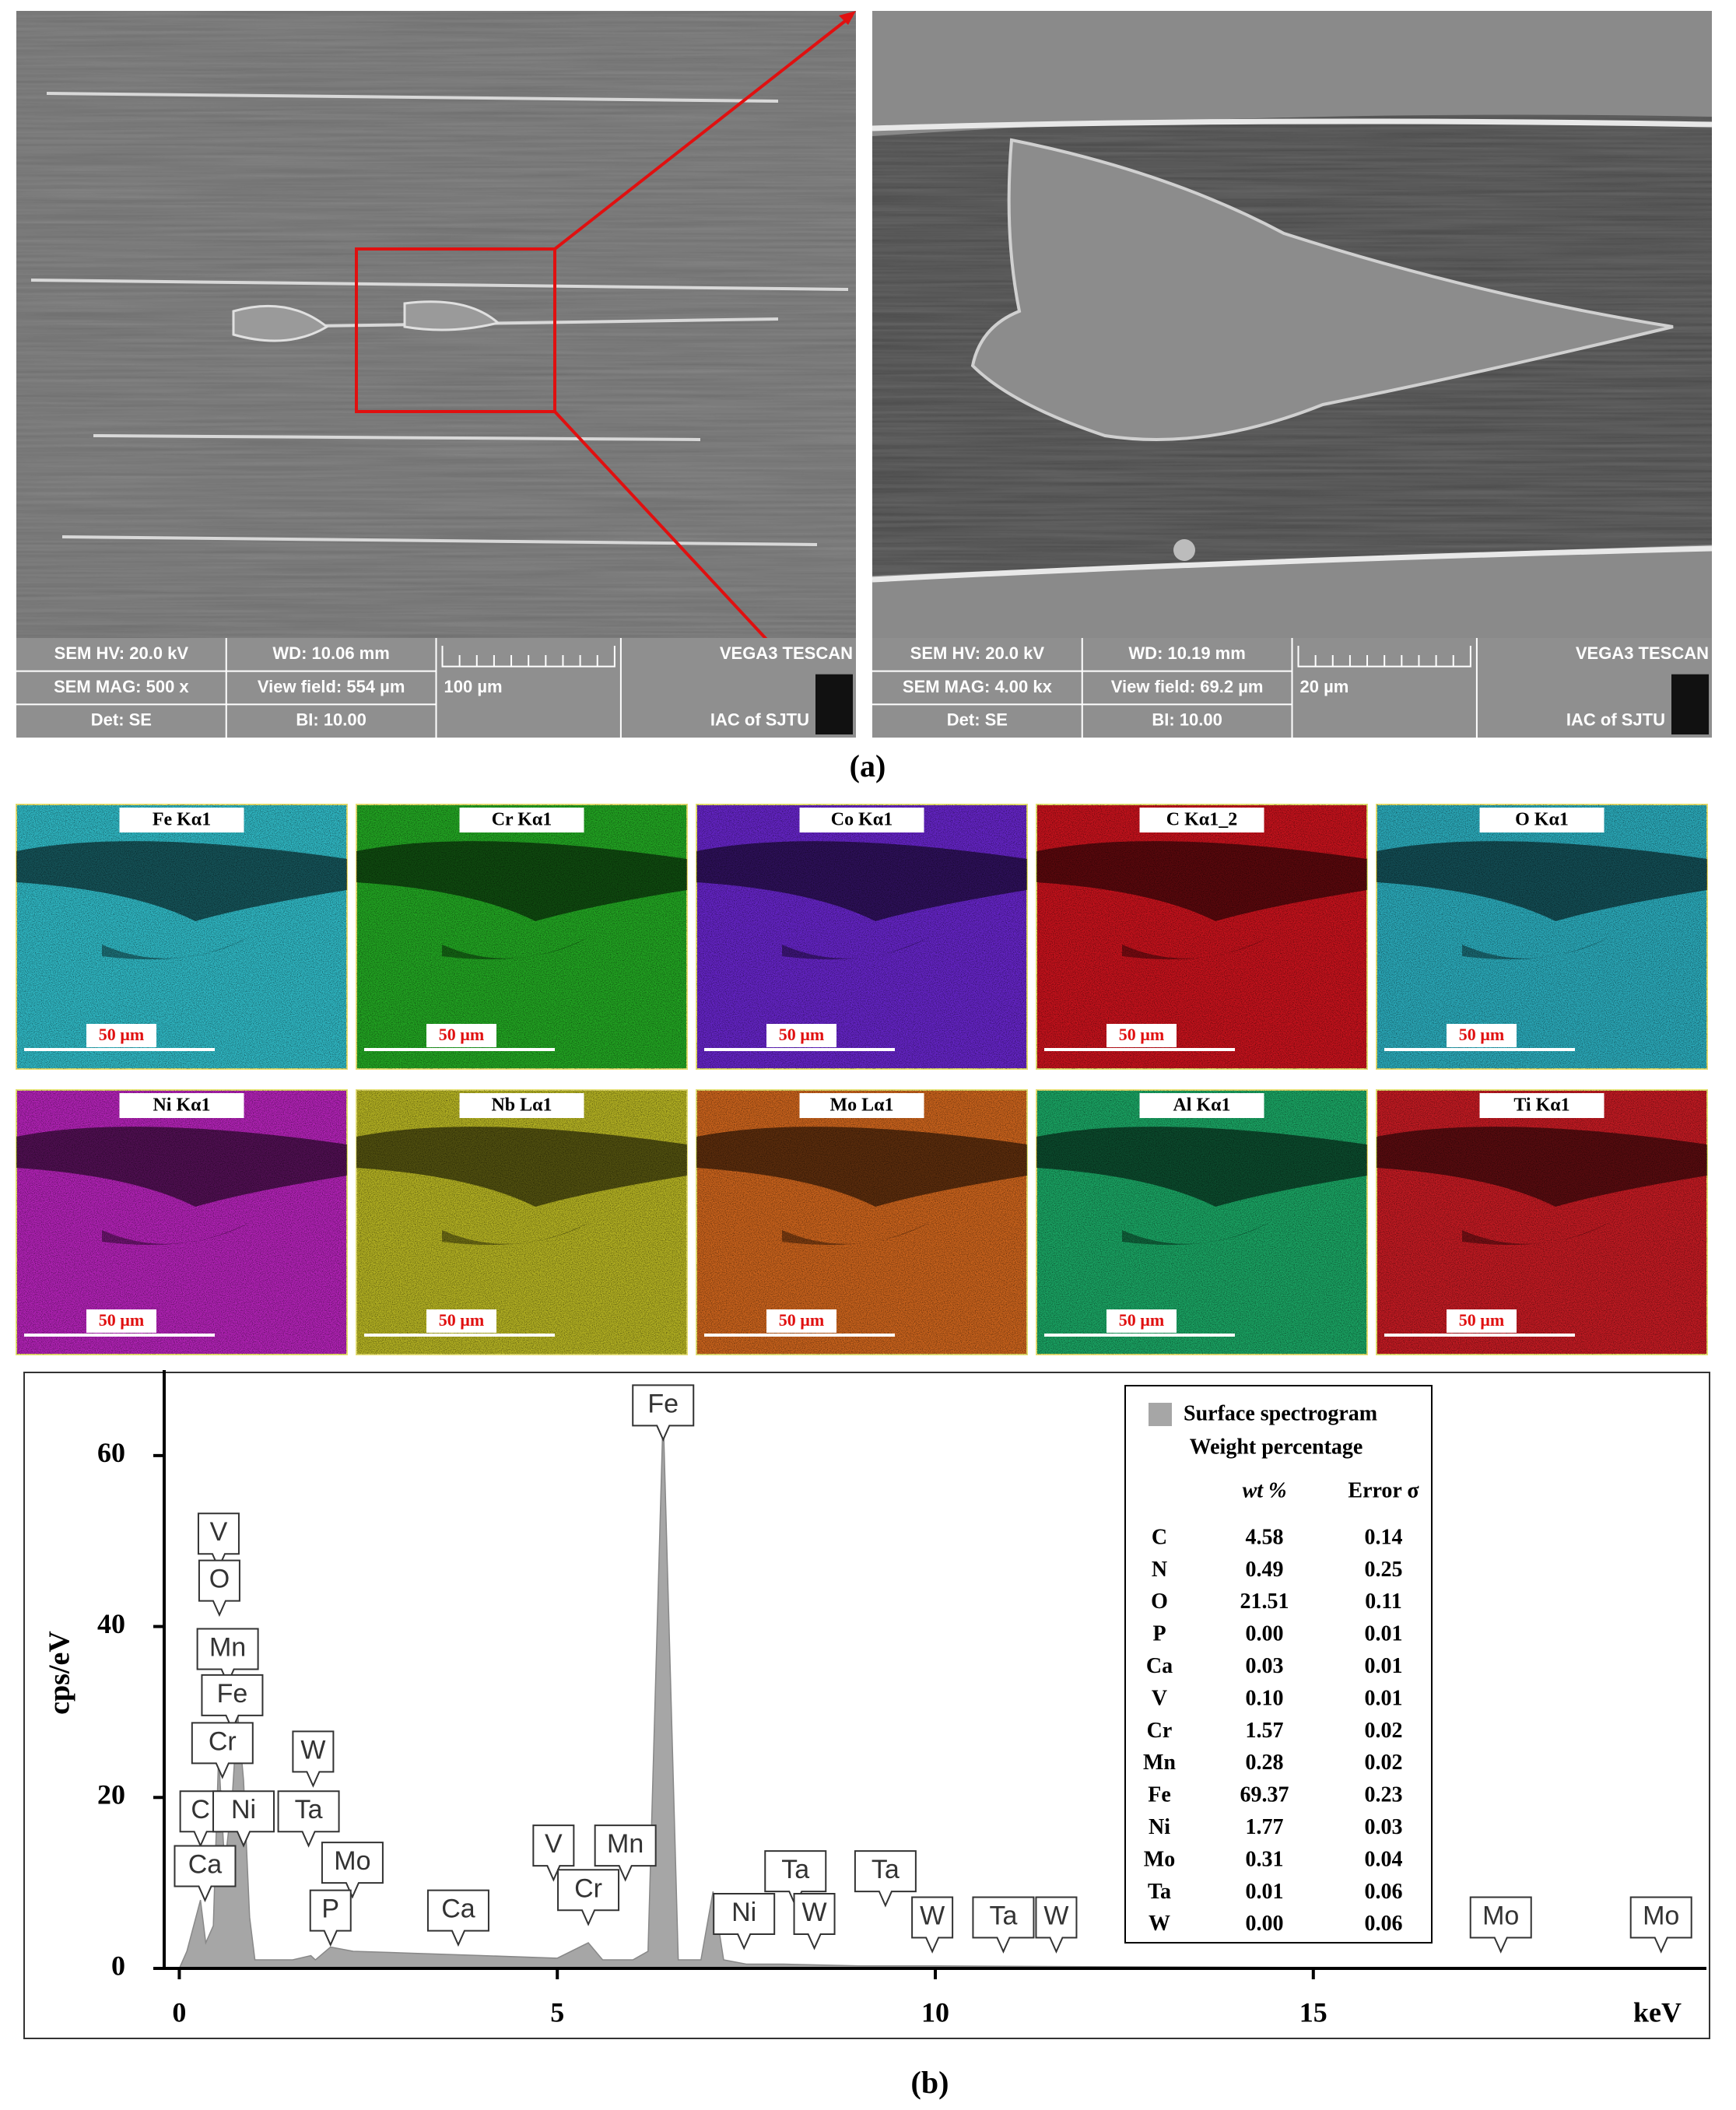 This screenshot has height=2110, width=1736. What do you see at coordinates (1657, 2012) in the screenshot?
I see `x-axis-label: keV` at bounding box center [1657, 2012].